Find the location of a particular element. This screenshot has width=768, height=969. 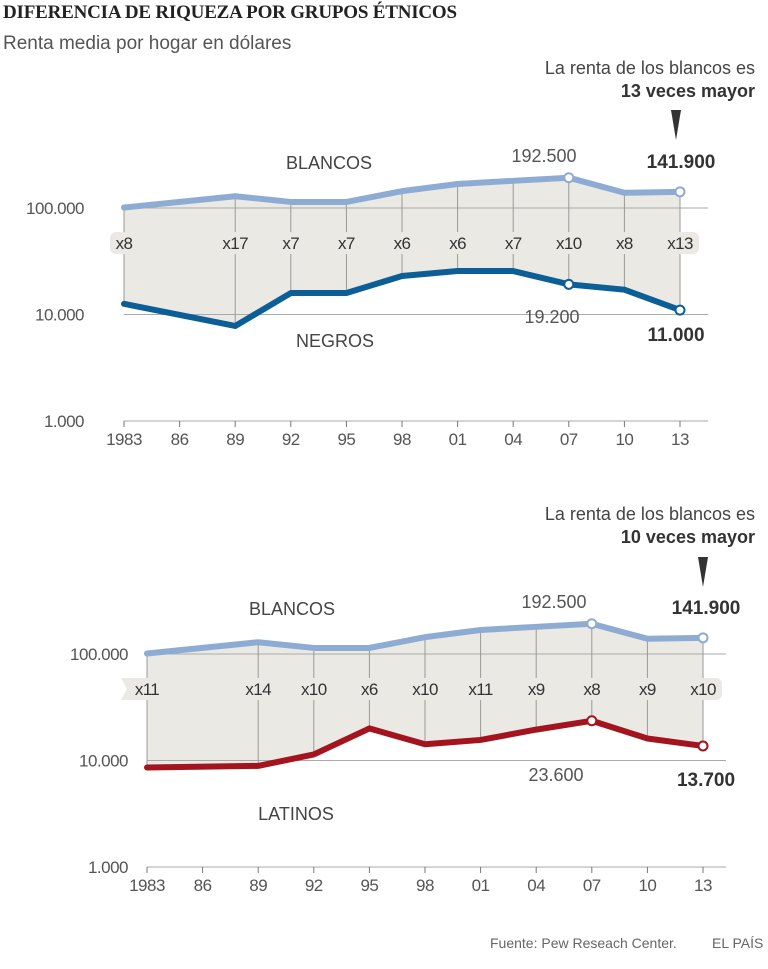

panel1-x-tick-label: 86 is located at coordinates (180, 439).